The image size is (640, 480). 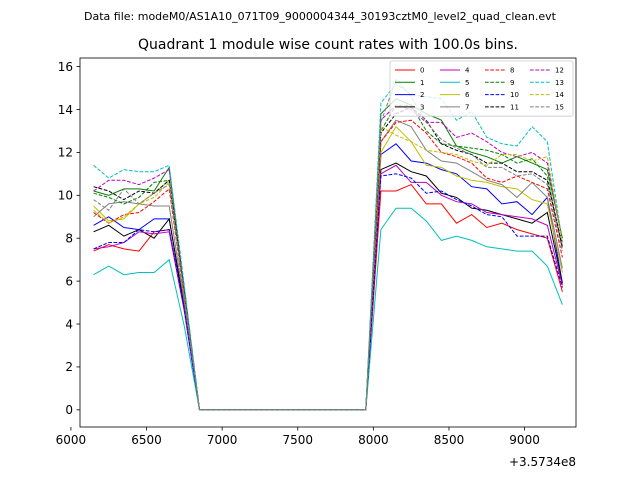 What do you see at coordinates (512, 83) in the screenshot?
I see `legend-label-9: 9` at bounding box center [512, 83].